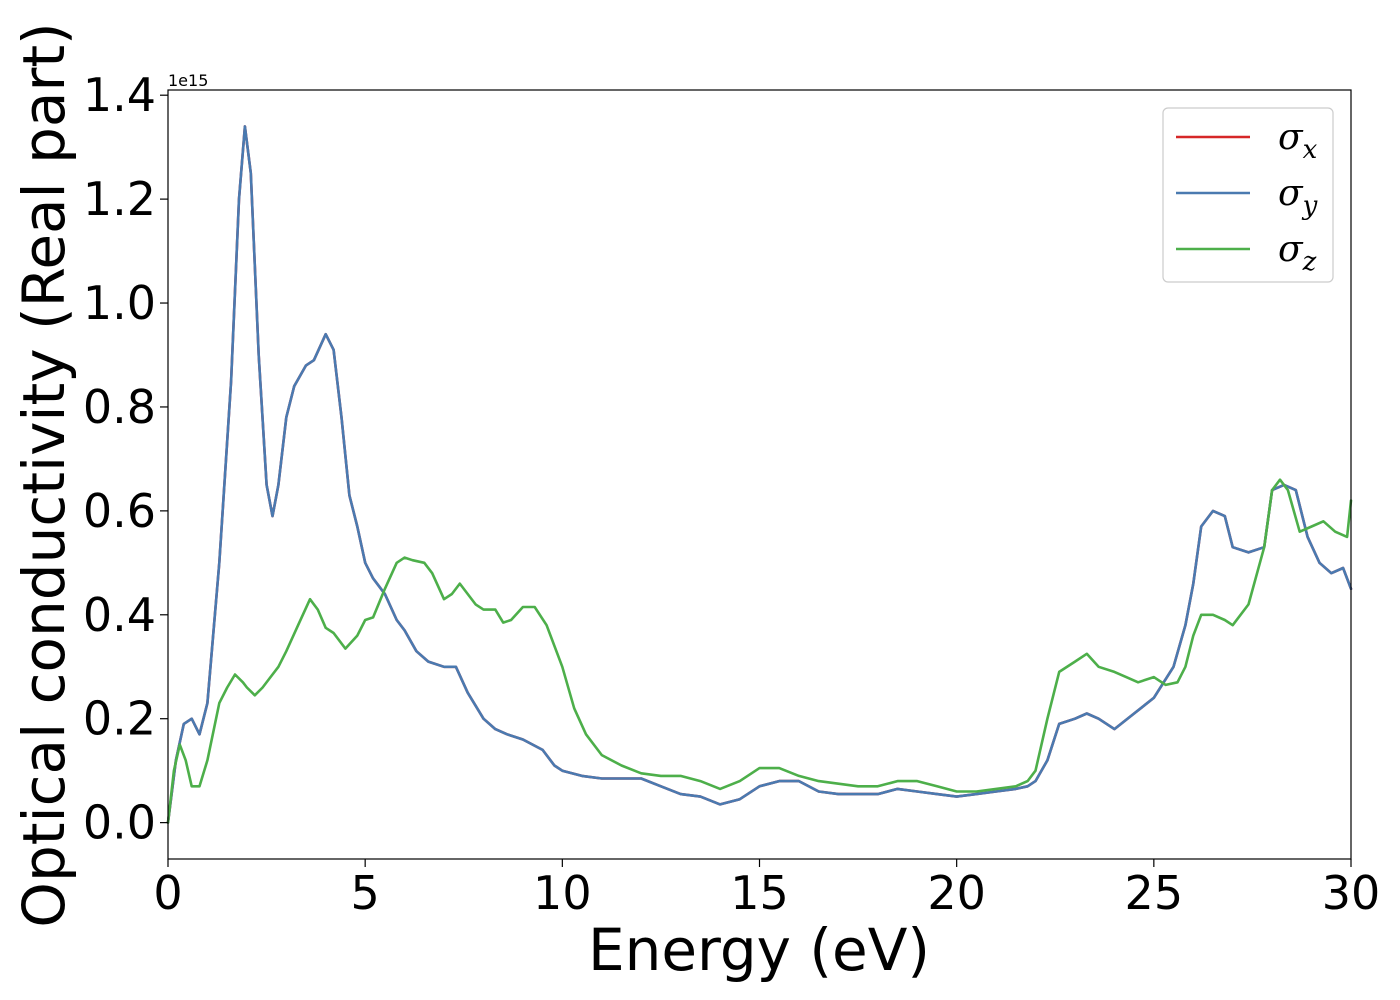 The image size is (1400, 1000). Describe the element at coordinates (365, 893) in the screenshot. I see `x-tick-label: 5` at that location.